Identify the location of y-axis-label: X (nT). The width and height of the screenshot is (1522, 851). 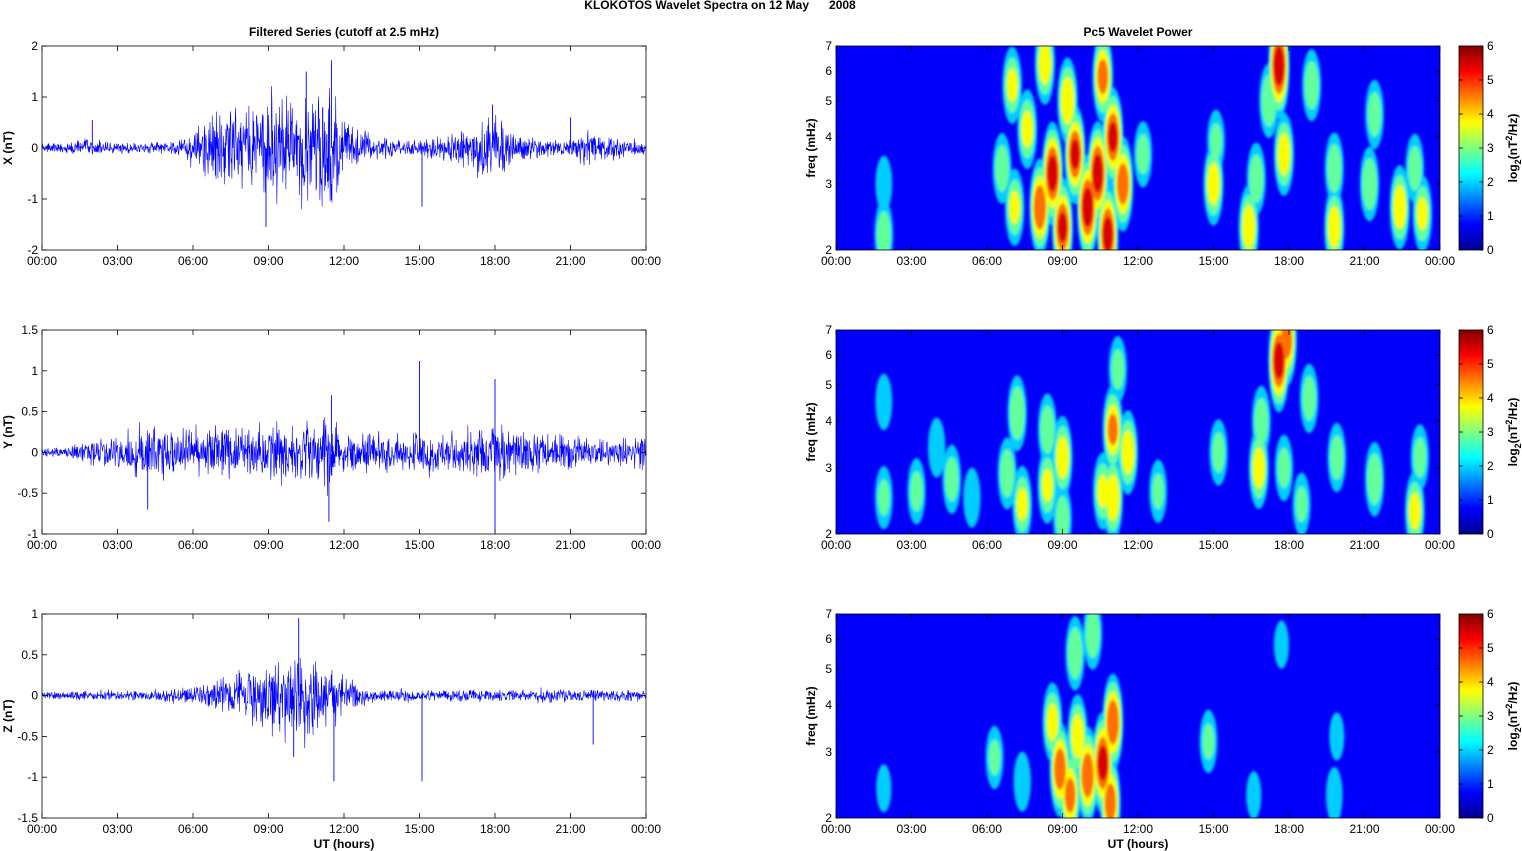
(8, 148).